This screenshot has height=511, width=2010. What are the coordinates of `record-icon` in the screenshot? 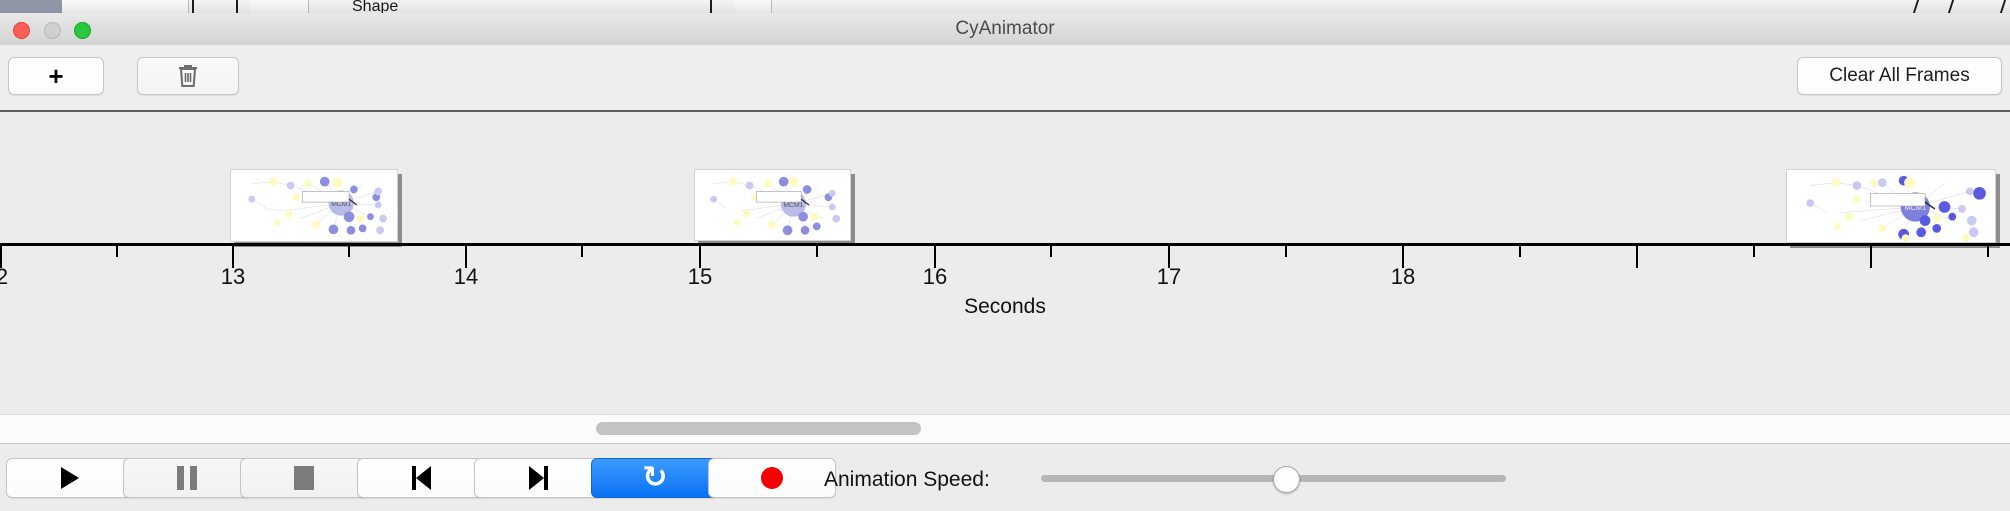 It's located at (772, 478).